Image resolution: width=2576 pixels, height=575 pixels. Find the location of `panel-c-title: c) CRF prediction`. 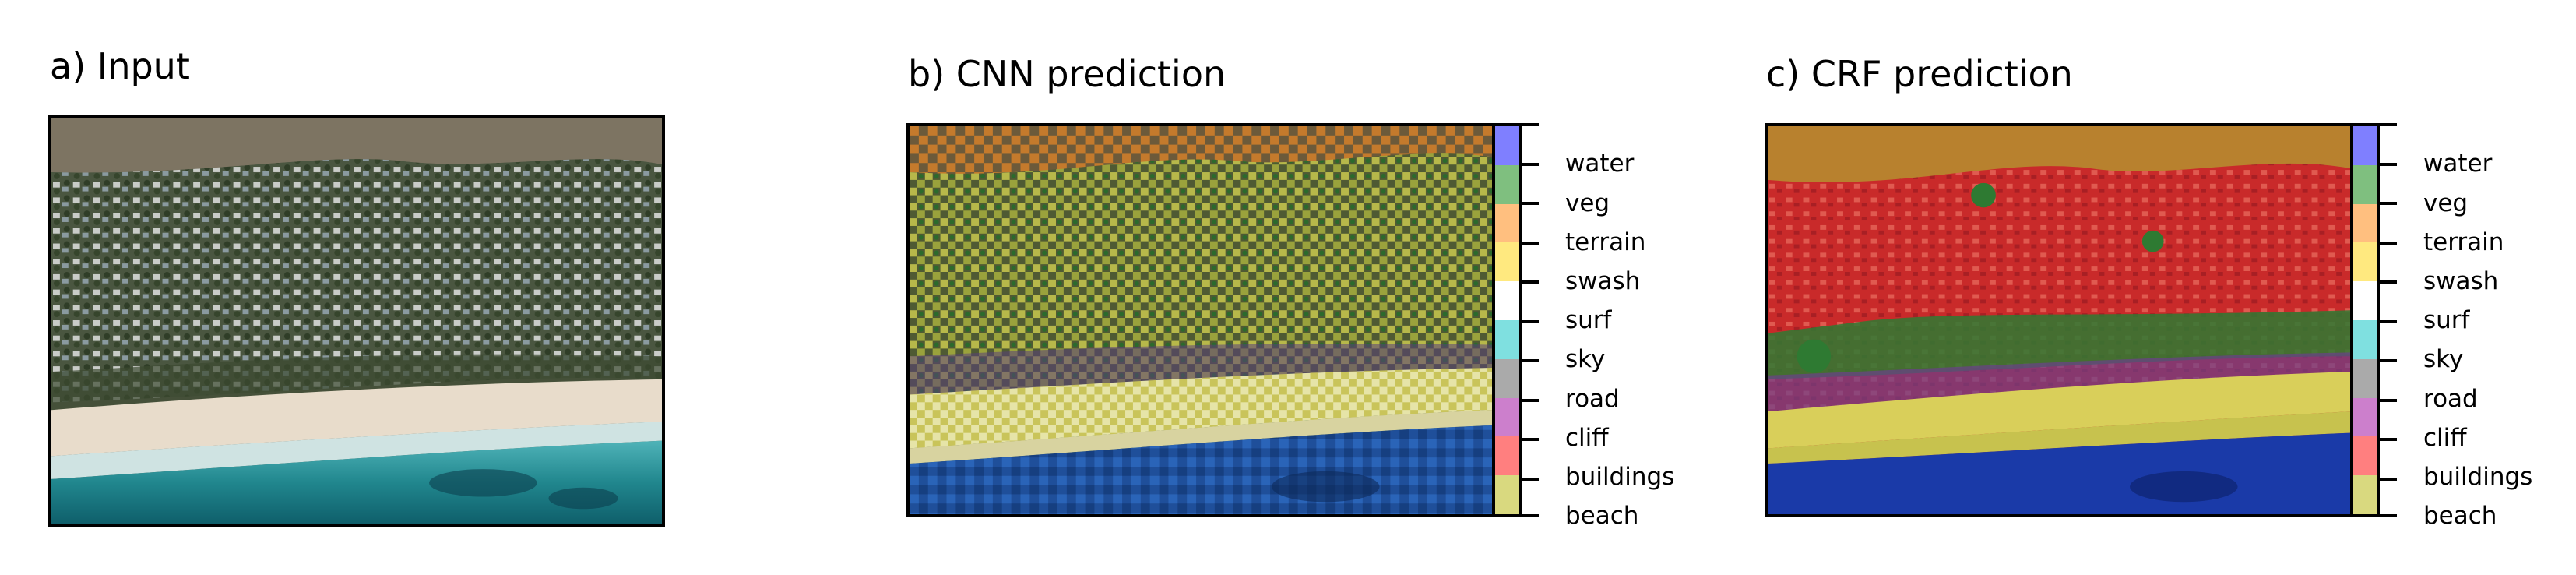

panel-c-title: c) CRF prediction is located at coordinates (1919, 74).